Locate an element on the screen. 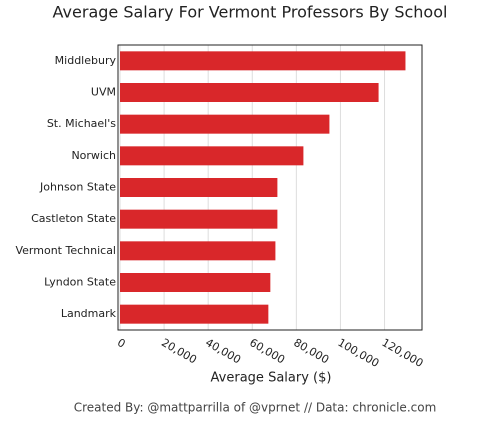  x-tick-label: 60,000 is located at coordinates (267, 351).